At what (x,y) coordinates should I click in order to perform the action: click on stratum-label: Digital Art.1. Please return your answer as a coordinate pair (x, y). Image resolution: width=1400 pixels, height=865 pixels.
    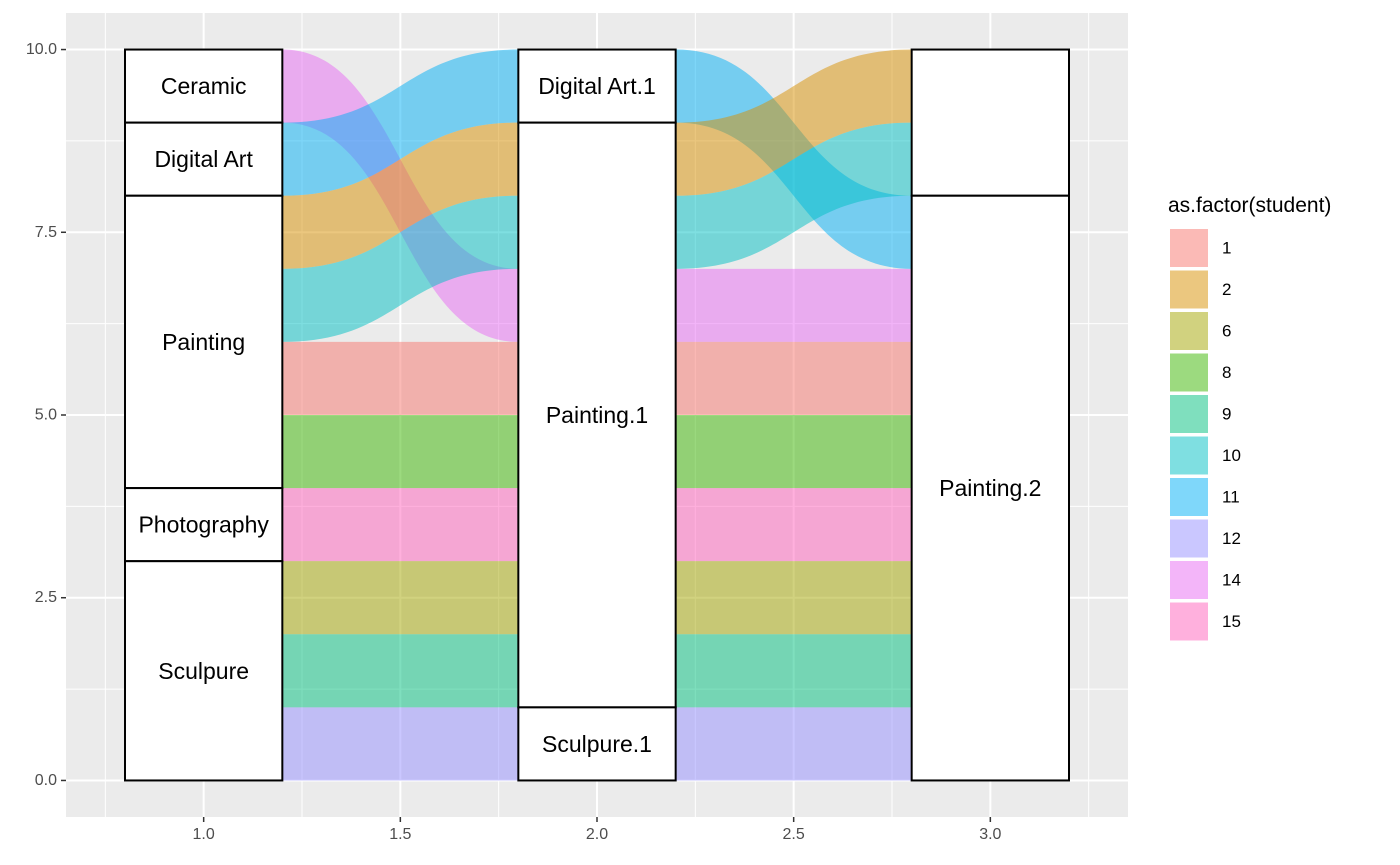
    Looking at the image, I should click on (597, 86).